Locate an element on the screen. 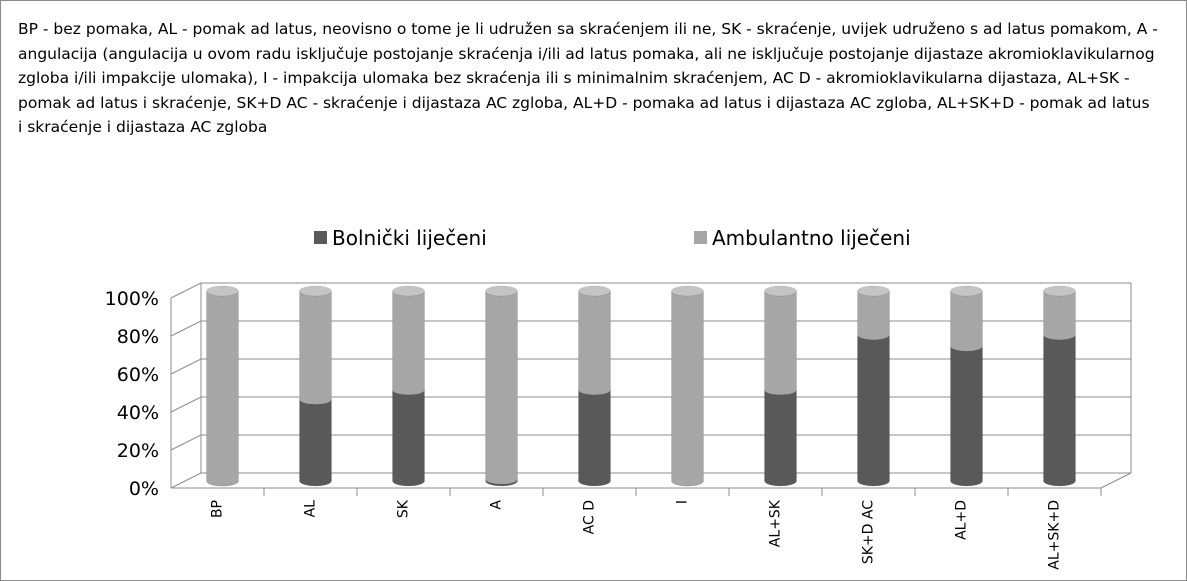 The width and height of the screenshot is (1187, 581). x-tick-label: AL+D is located at coordinates (962, 520).